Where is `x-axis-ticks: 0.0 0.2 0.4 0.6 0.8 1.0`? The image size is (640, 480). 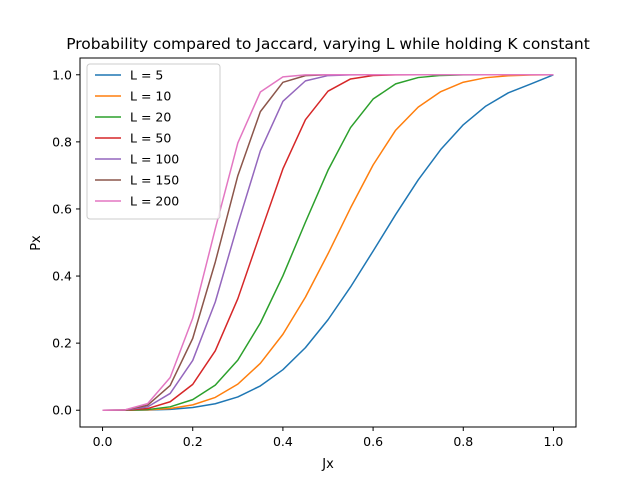
x-axis-ticks: 0.0 0.2 0.4 0.6 0.8 1.0 is located at coordinates (328, 438).